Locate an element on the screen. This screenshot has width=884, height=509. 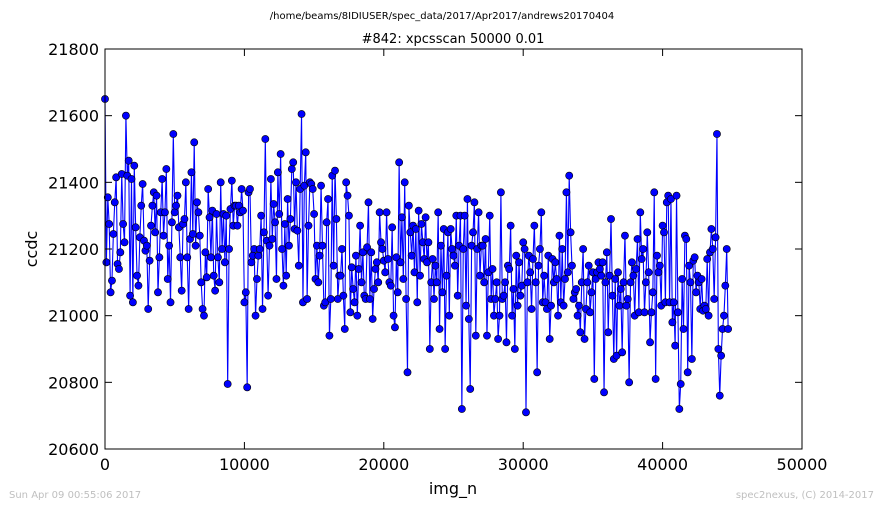
x-tick-label: 10000 is located at coordinates (244, 464).